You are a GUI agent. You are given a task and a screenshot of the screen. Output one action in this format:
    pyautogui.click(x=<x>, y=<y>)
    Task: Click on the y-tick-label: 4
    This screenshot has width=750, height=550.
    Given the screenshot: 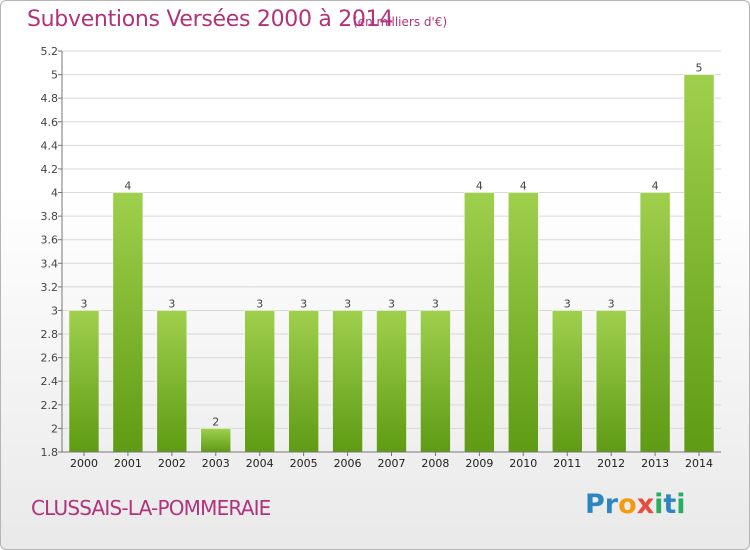 What is the action you would take?
    pyautogui.click(x=54, y=193)
    